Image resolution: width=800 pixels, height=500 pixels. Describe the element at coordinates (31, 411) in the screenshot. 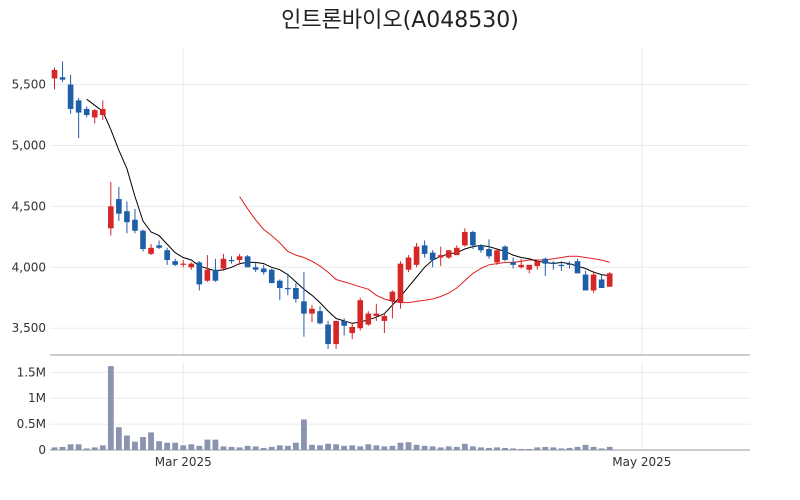

I see `volume-tick-labels: 0 0.5M 1M 1.5M` at that location.